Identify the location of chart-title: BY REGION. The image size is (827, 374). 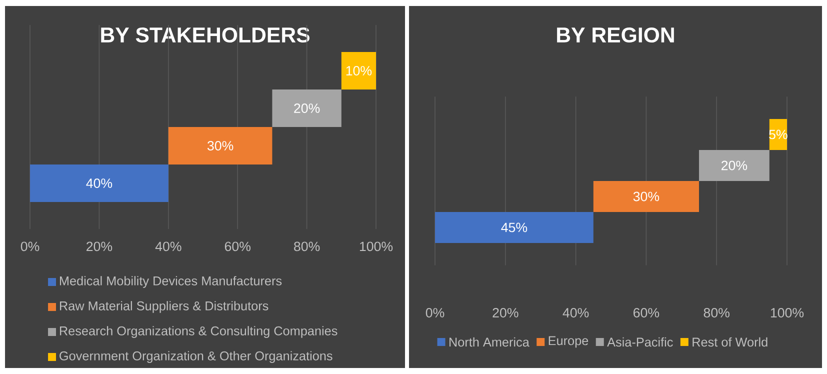
(615, 35).